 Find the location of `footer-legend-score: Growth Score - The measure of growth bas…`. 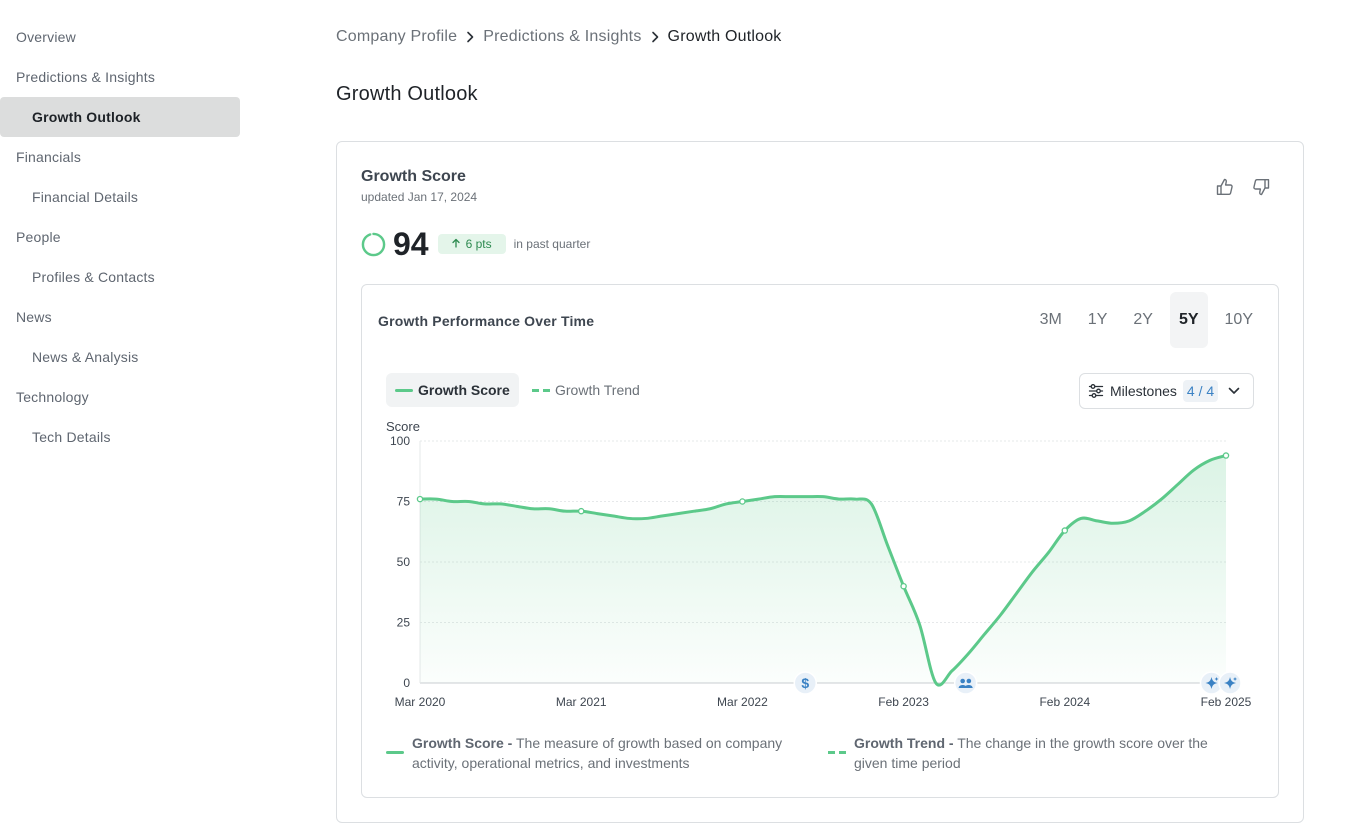

footer-legend-score: Growth Score - The measure of growth bas… is located at coordinates (612, 753).